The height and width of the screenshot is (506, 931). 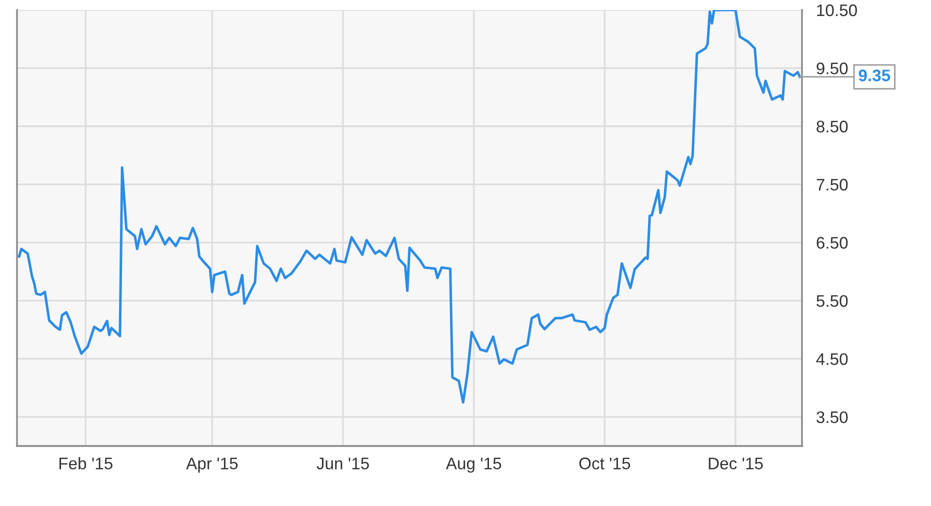 I want to click on y-tick-label: 3.50, so click(x=832, y=417).